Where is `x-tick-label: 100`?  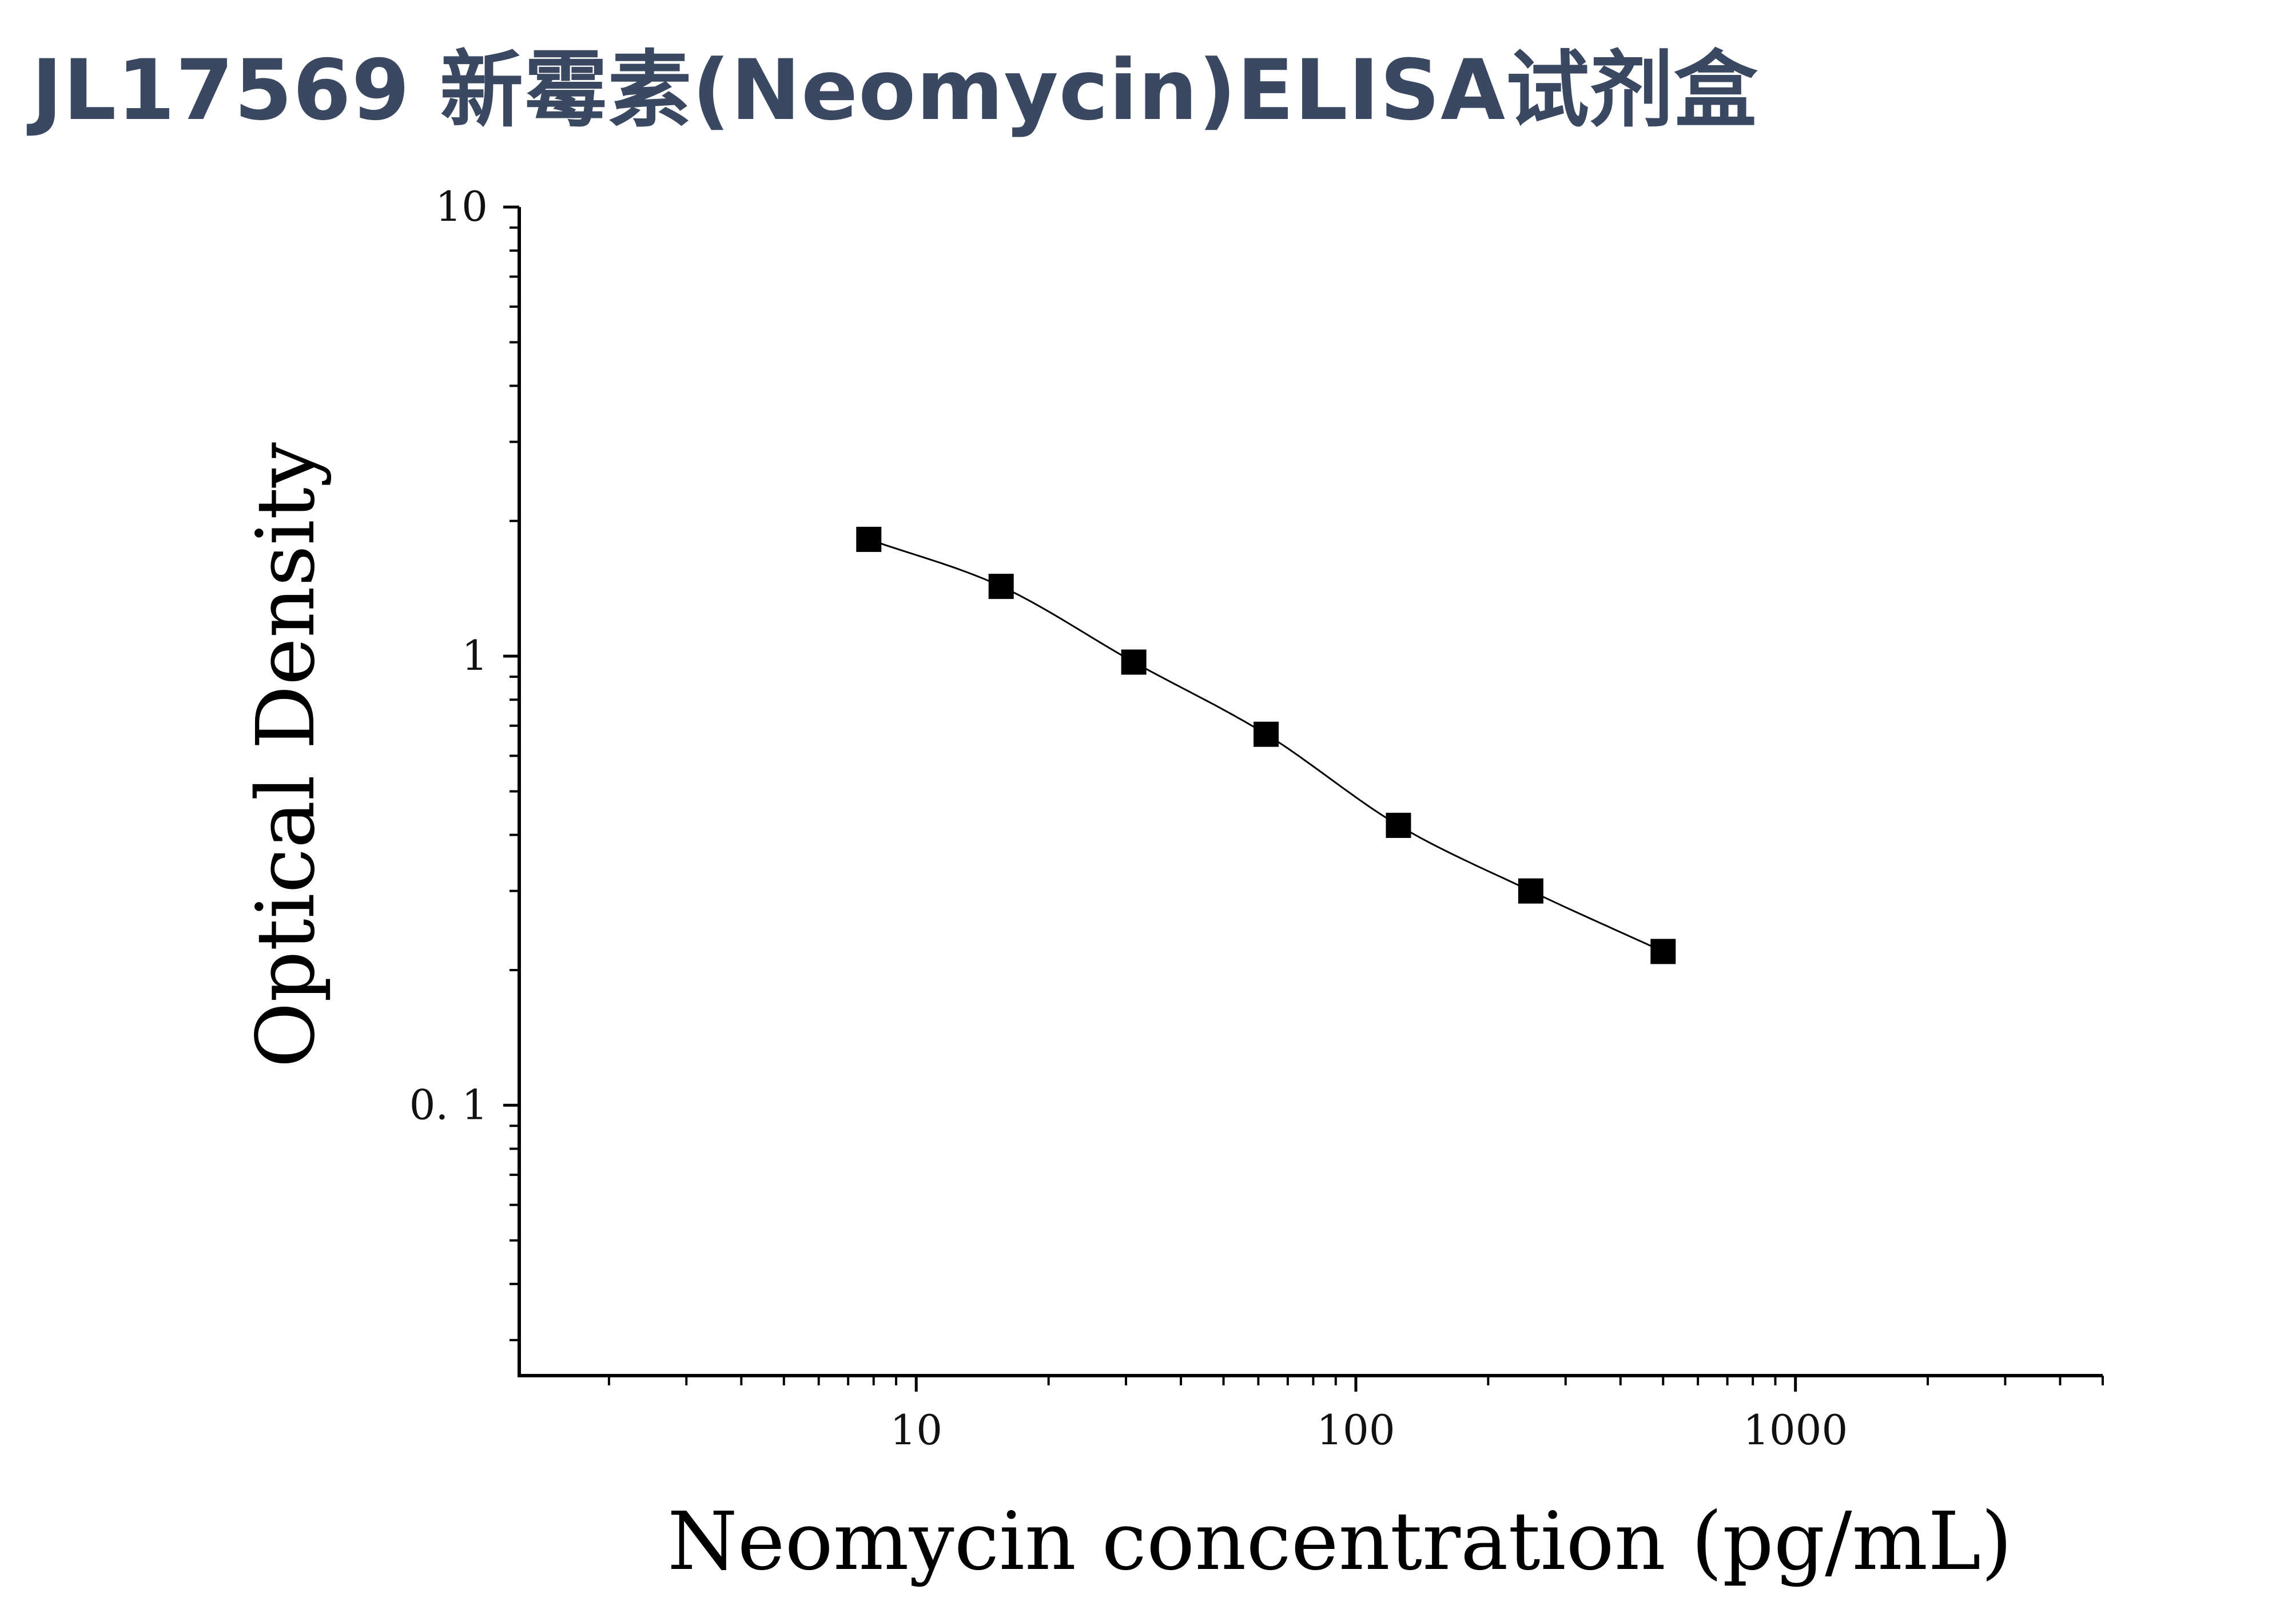 x-tick-label: 100 is located at coordinates (1356, 1430).